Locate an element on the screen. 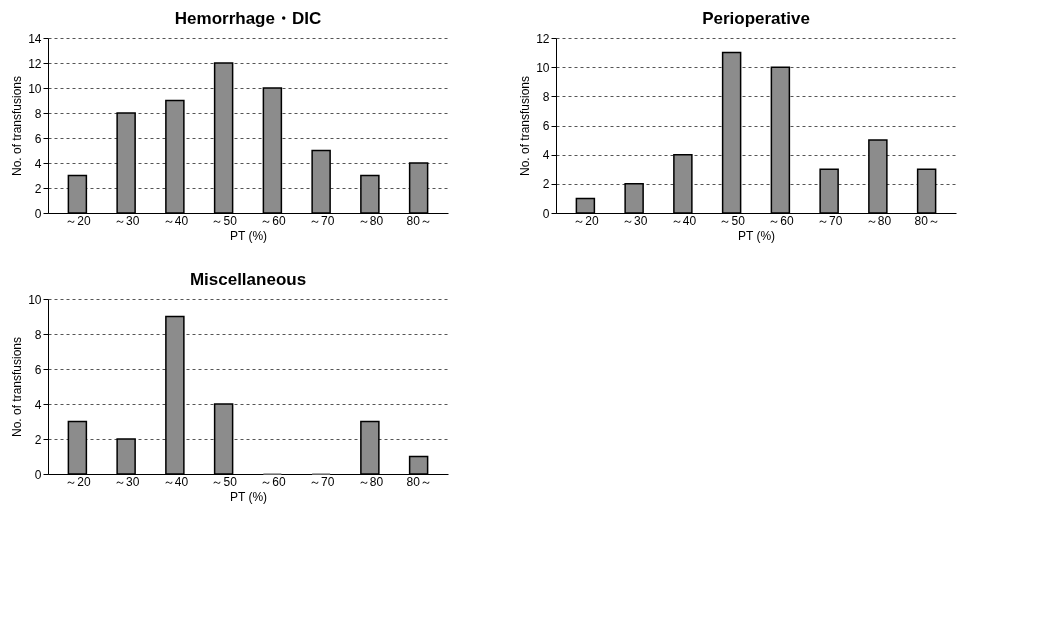  chart-title: Hemorrhage・DIC is located at coordinates (248, 18).